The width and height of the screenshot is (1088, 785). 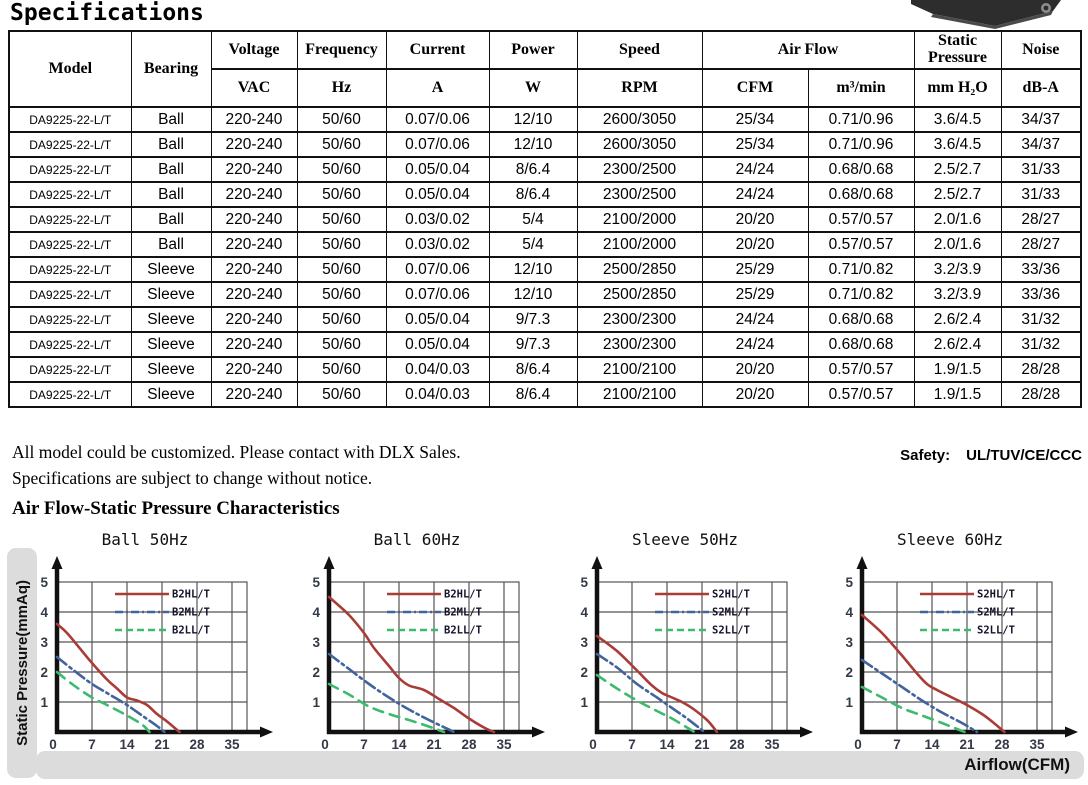 What do you see at coordinates (145, 539) in the screenshot?
I see `chart-title: Ball 50Hz` at bounding box center [145, 539].